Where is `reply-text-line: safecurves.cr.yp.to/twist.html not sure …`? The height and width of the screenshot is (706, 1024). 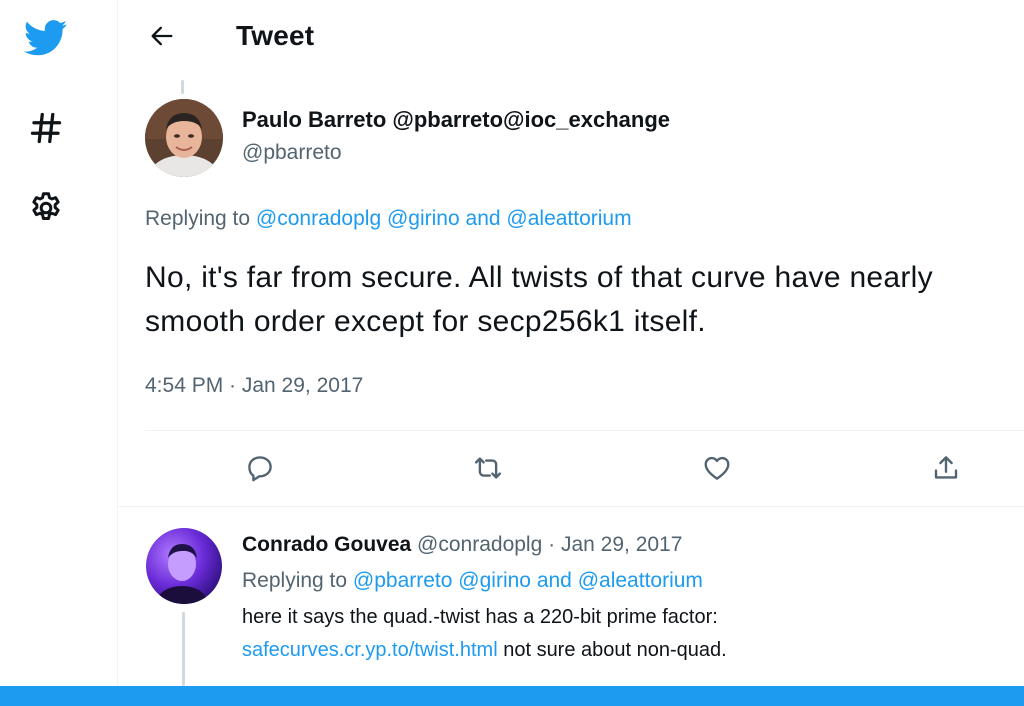
reply-text-line: safecurves.cr.yp.to/twist.html not sure … is located at coordinates (622, 650).